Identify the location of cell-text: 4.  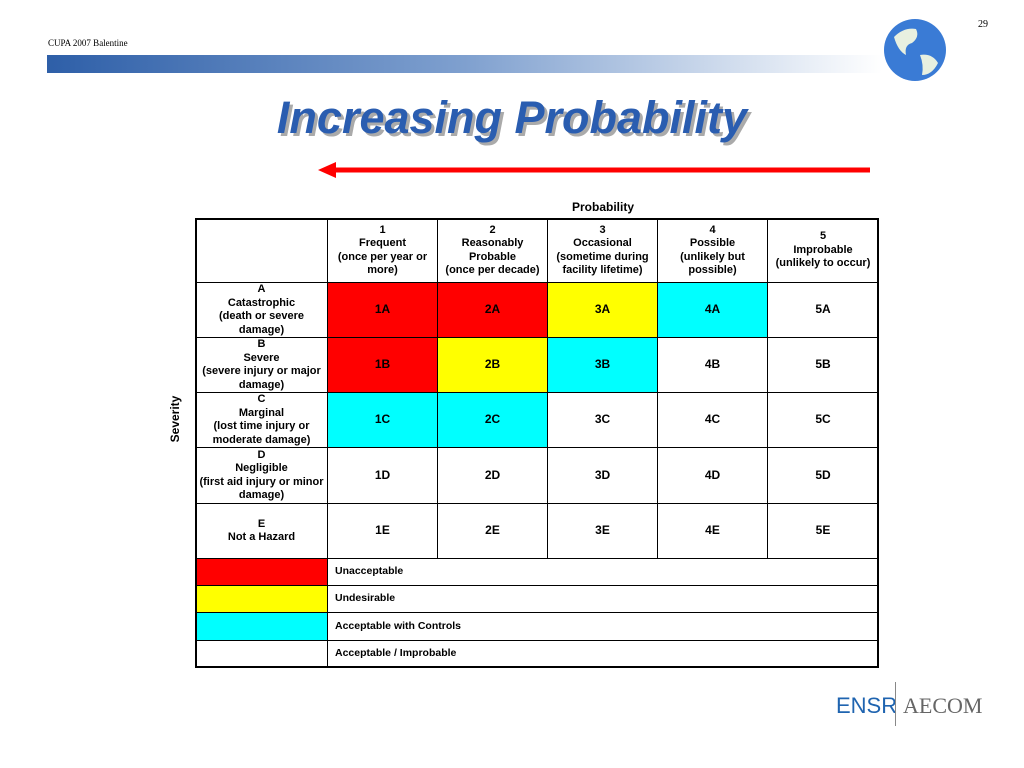
(712, 229).